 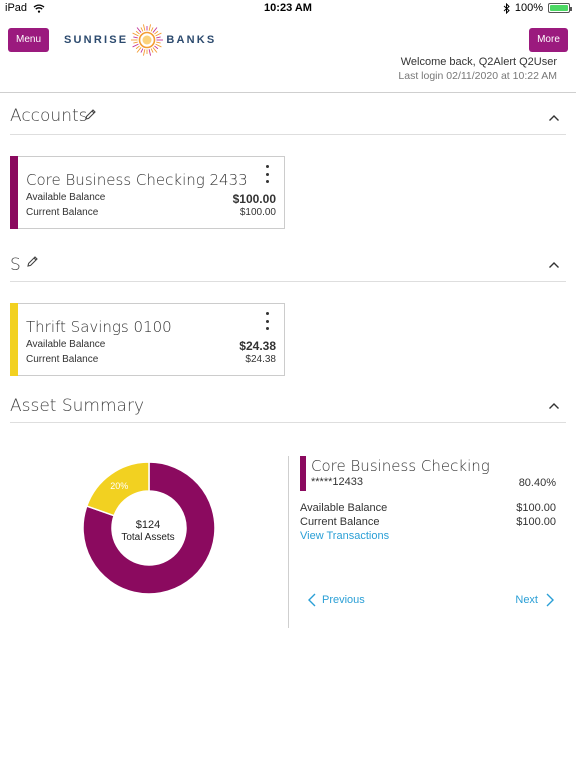 I want to click on donut-slice-checking, so click(x=149, y=528).